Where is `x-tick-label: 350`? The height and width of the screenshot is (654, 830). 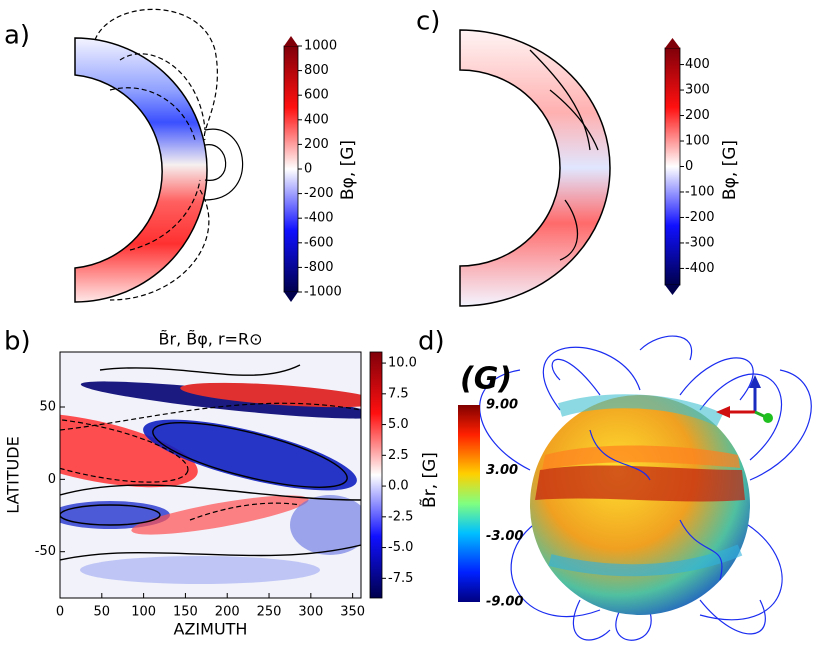 x-tick-label: 350 is located at coordinates (352, 612).